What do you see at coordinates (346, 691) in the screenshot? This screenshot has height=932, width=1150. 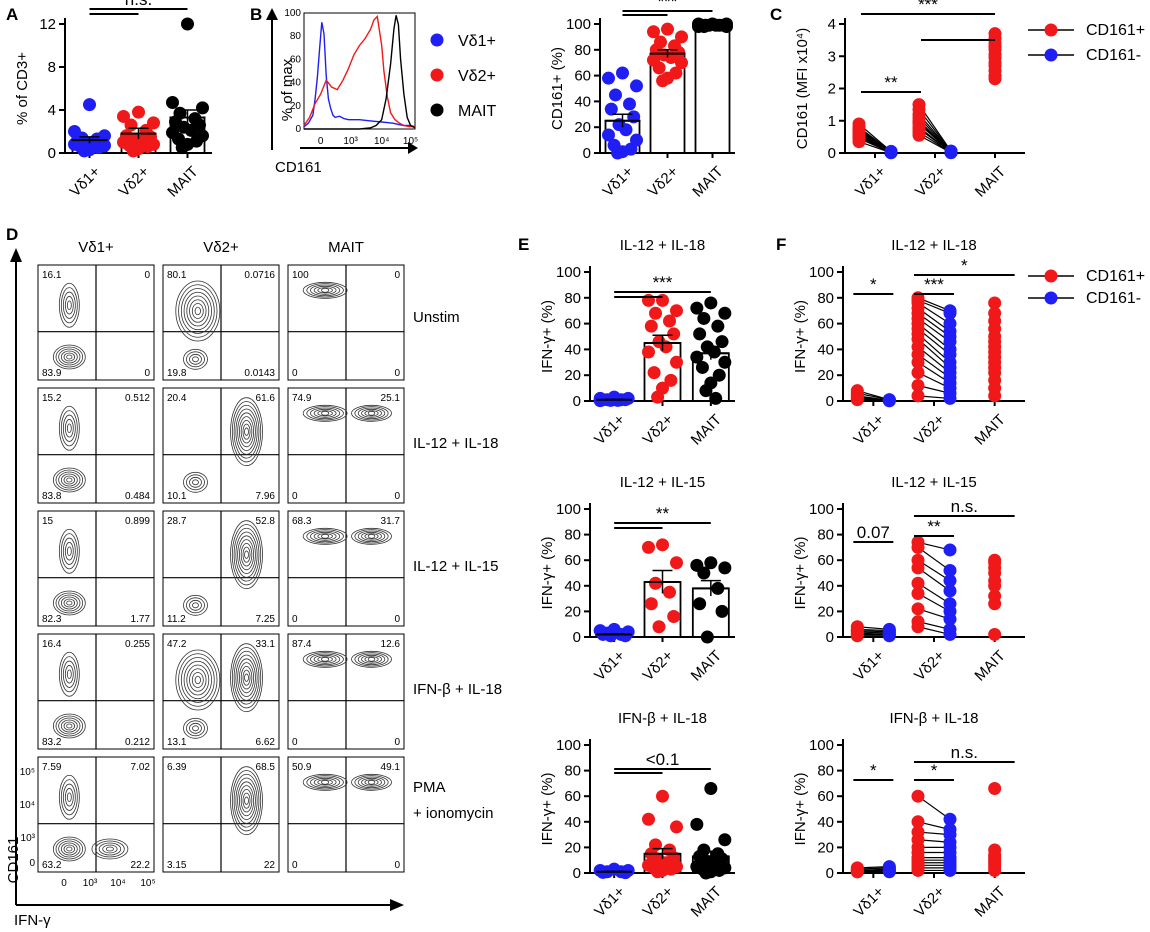 I see `chart-d-flow-plot: 87.4 12.6 0 0` at bounding box center [346, 691].